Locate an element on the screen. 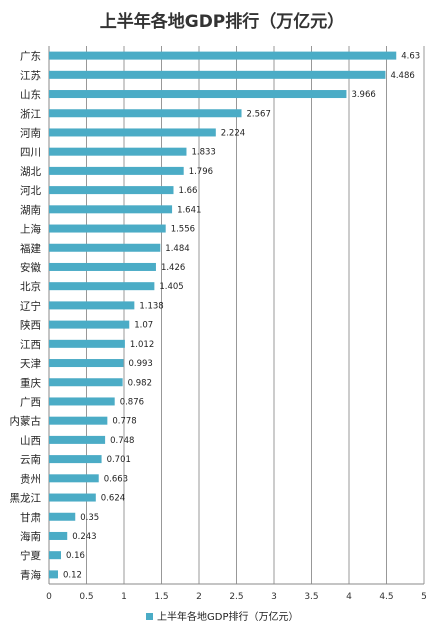 This screenshot has width=440, height=635. category-label: 江西 is located at coordinates (30, 345).